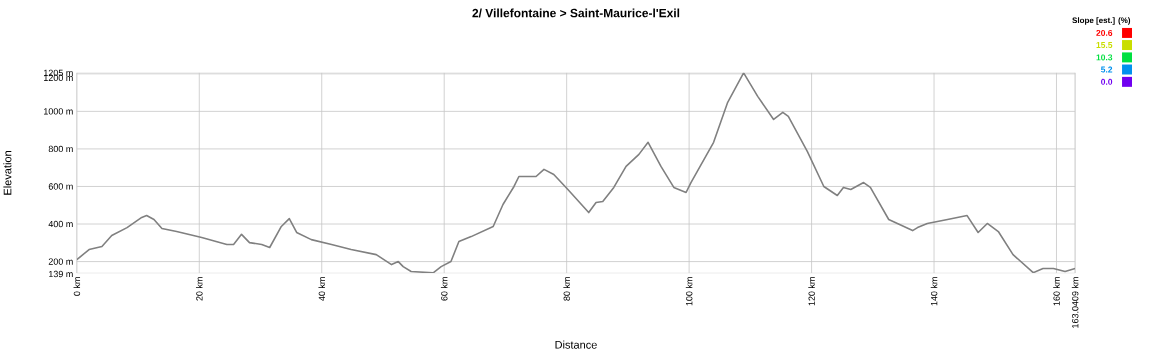  Describe the element at coordinates (1056, 291) in the screenshot. I see `x-tick-label: 160 km` at that location.